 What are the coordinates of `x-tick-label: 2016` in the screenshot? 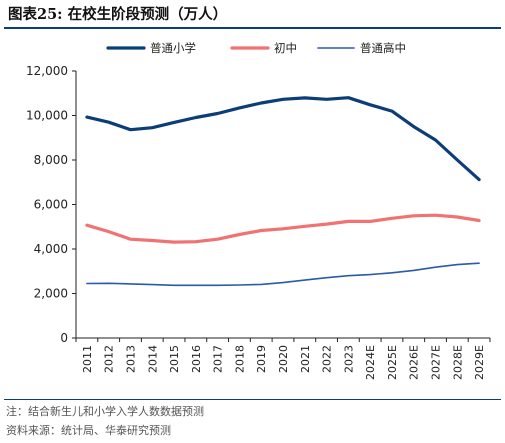 It's located at (196, 359).